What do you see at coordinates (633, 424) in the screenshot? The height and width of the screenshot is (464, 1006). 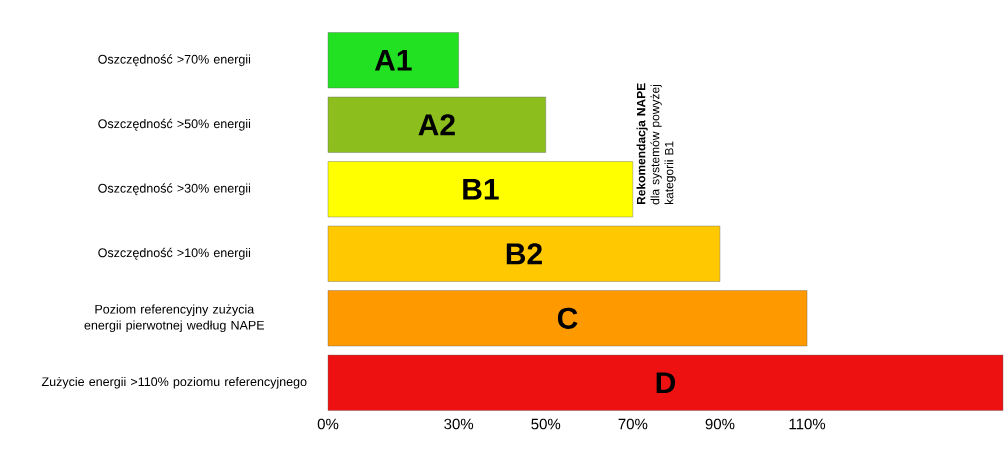 I see `x-tick-label: 70%` at bounding box center [633, 424].